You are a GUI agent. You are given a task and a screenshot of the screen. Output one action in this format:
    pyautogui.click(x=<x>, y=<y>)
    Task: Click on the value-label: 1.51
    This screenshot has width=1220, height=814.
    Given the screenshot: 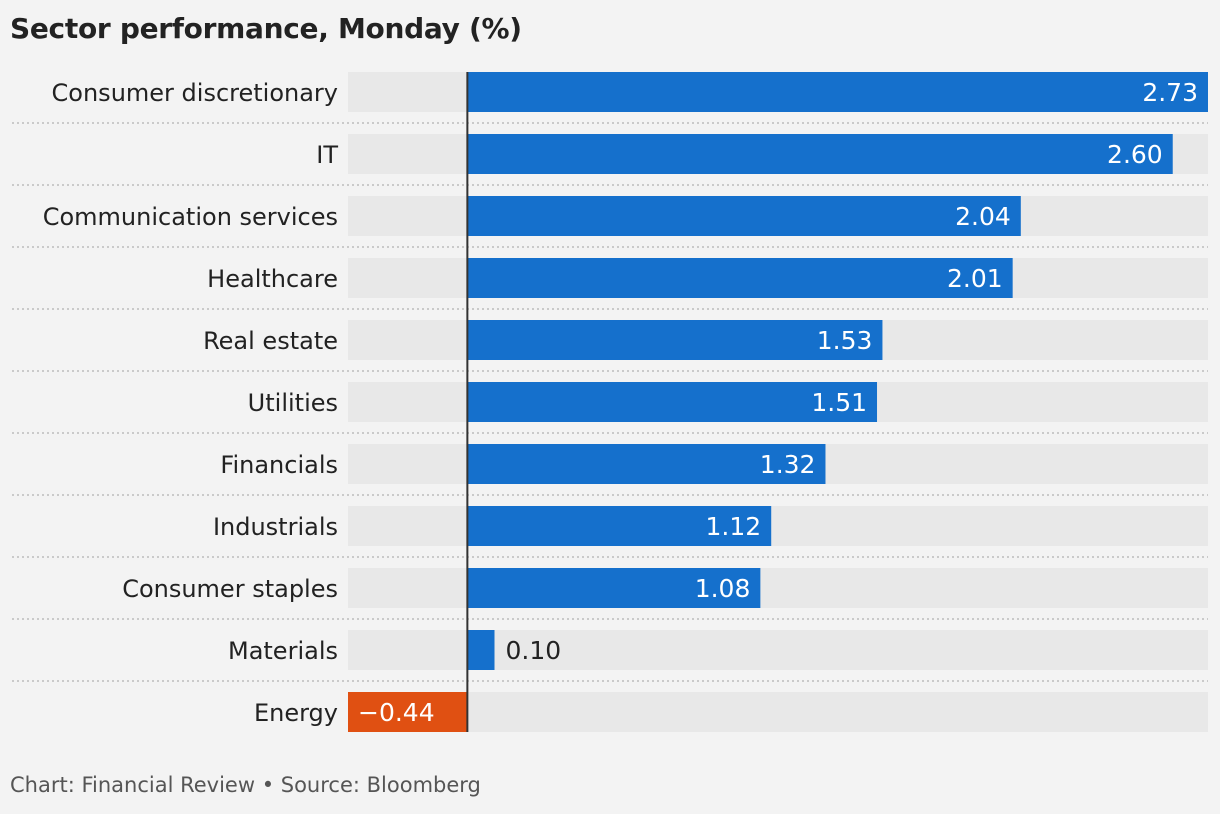 What is the action you would take?
    pyautogui.click(x=839, y=402)
    